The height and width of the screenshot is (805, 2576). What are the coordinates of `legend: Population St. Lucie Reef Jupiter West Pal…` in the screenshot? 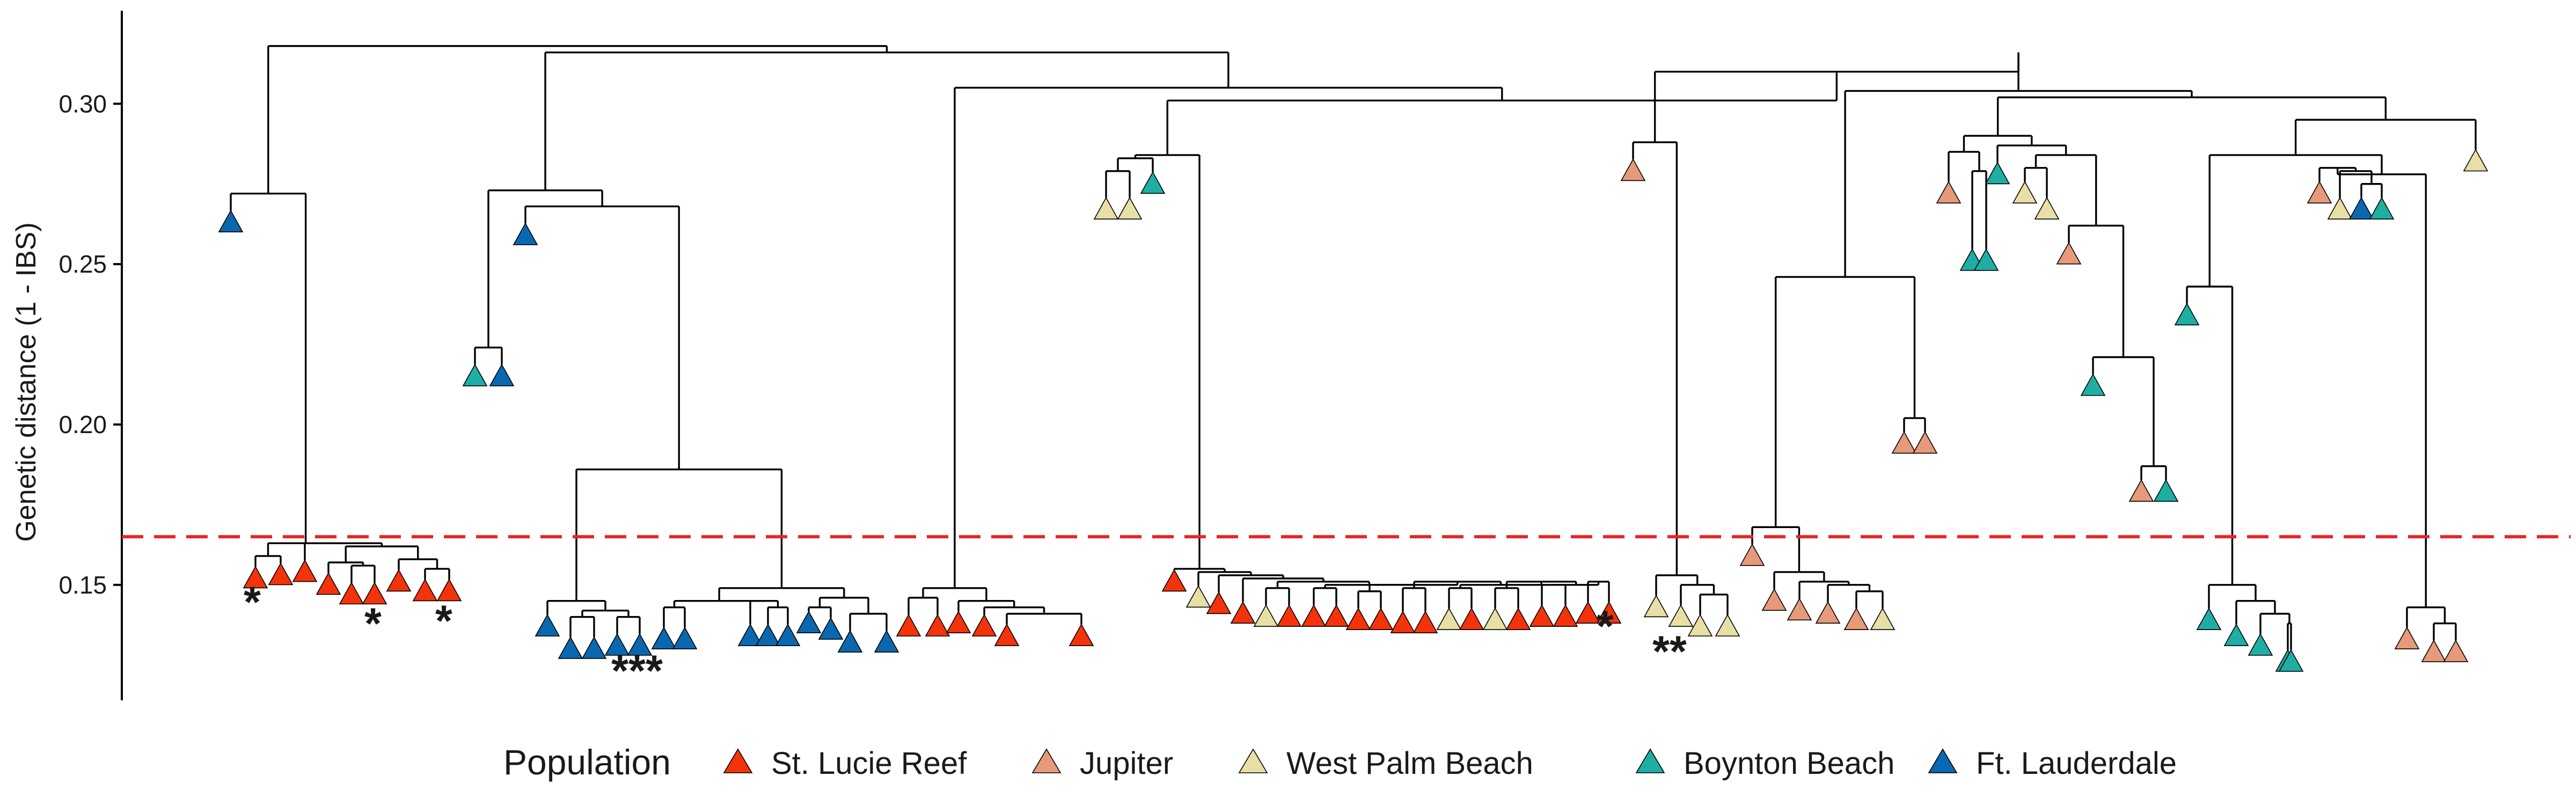 It's located at (1340, 762).